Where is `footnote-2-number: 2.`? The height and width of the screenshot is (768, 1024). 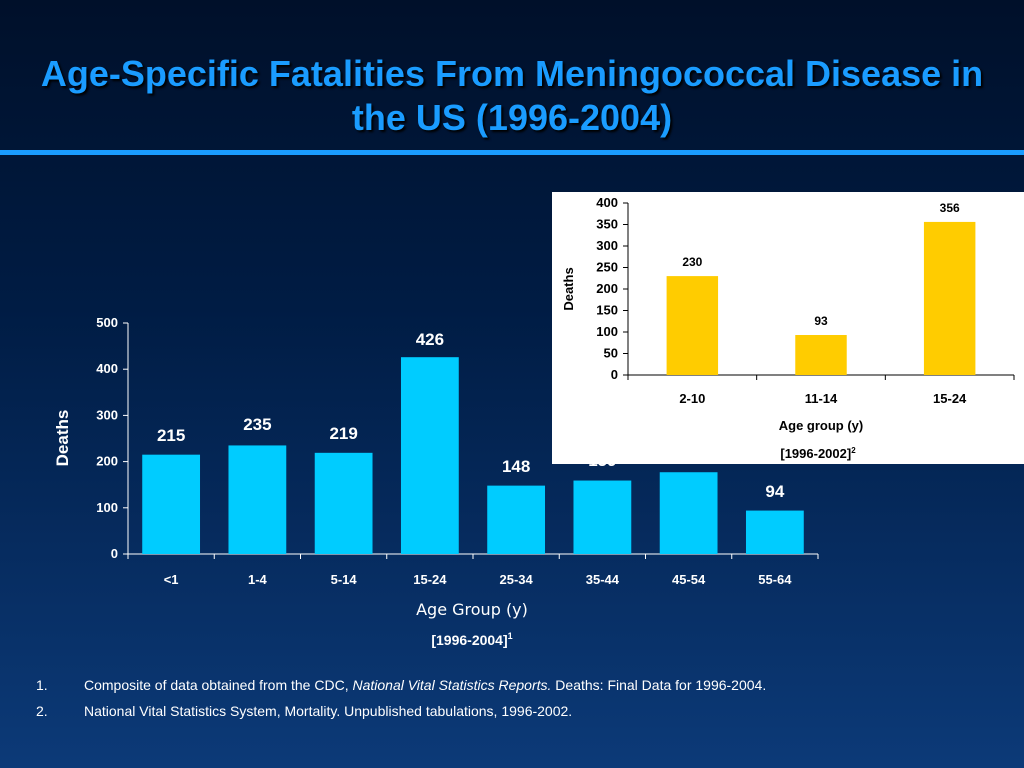
footnote-2-number: 2. is located at coordinates (42, 711).